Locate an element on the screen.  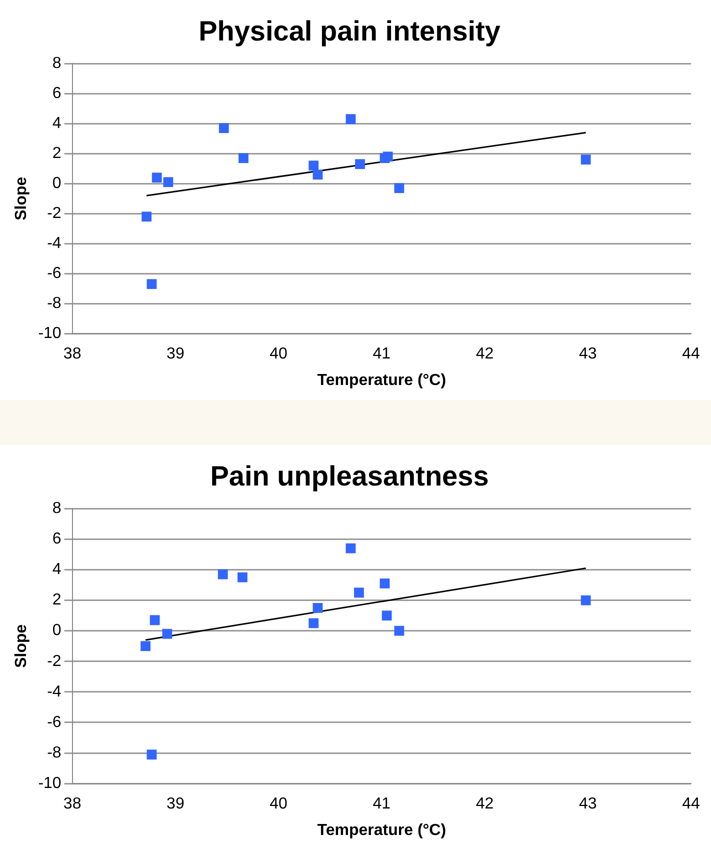
chart-title: Physical pain intensity is located at coordinates (349, 31).